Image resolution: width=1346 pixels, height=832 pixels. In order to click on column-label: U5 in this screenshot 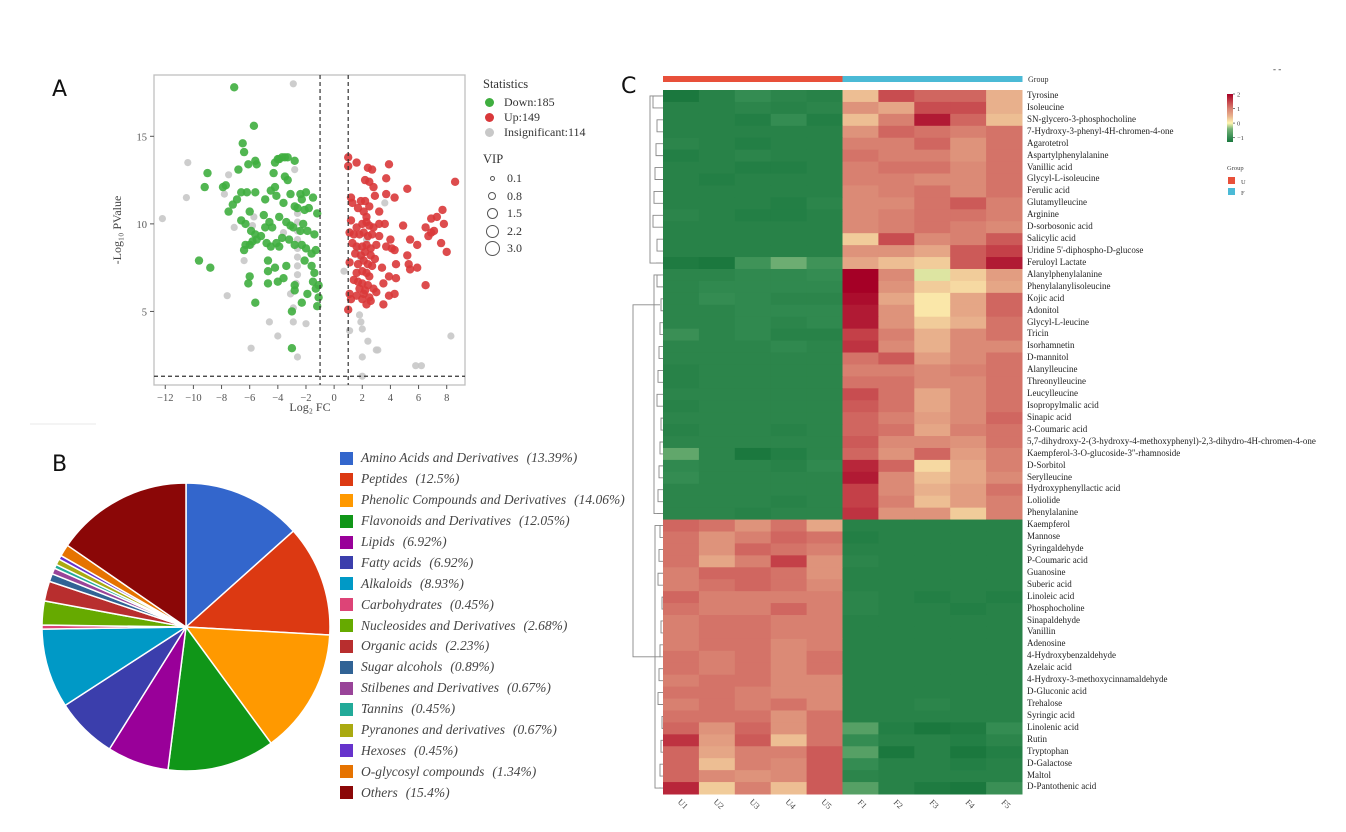, I will do `click(826, 804)`.